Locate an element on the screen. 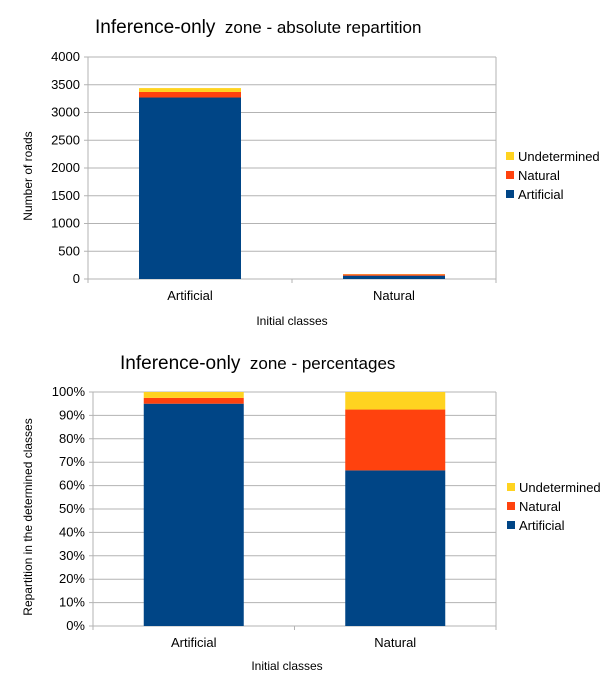 This screenshot has width=605, height=676. y-tick-label: 1000 is located at coordinates (65, 223).